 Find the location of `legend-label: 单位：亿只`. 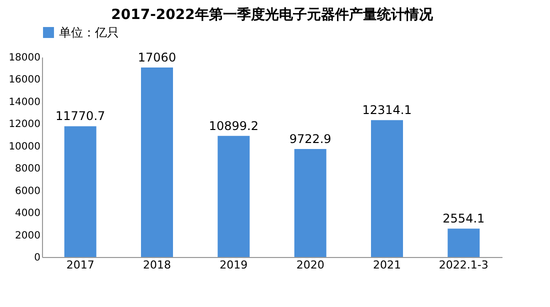

legend-label: 单位：亿只 is located at coordinates (89, 33).